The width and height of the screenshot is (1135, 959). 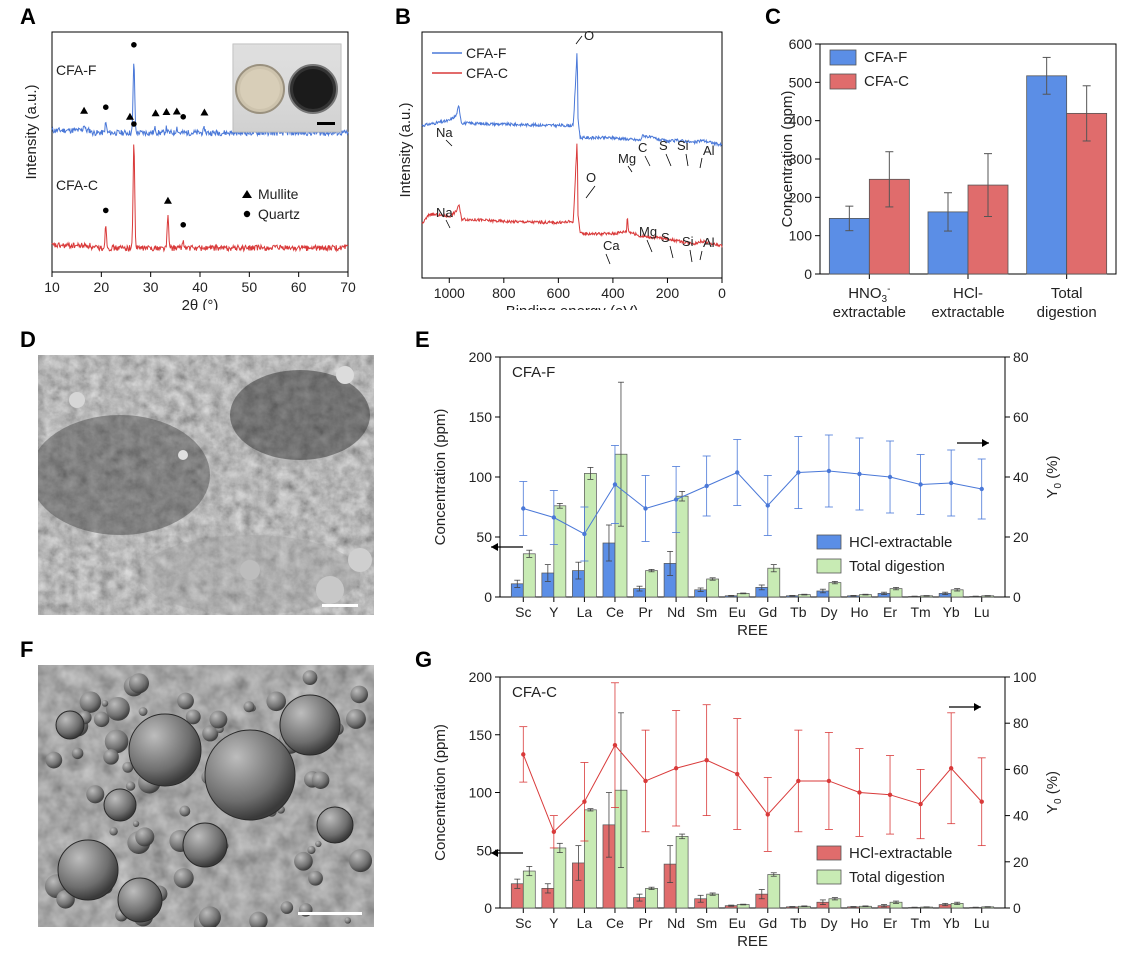 I want to click on y2-tick-label: 80, so click(x=1021, y=723).